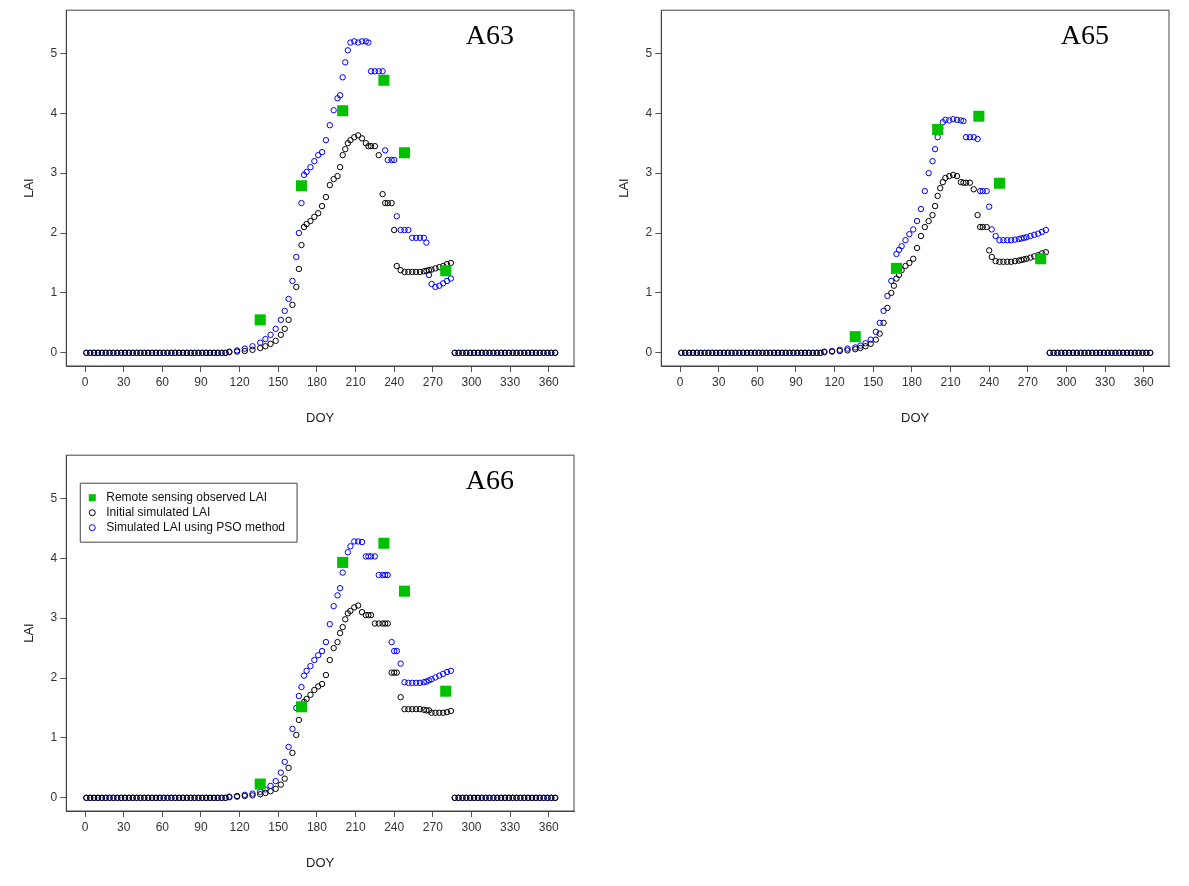 The height and width of the screenshot is (886, 1189). What do you see at coordinates (489, 34) in the screenshot?
I see `chart-title: A63` at bounding box center [489, 34].